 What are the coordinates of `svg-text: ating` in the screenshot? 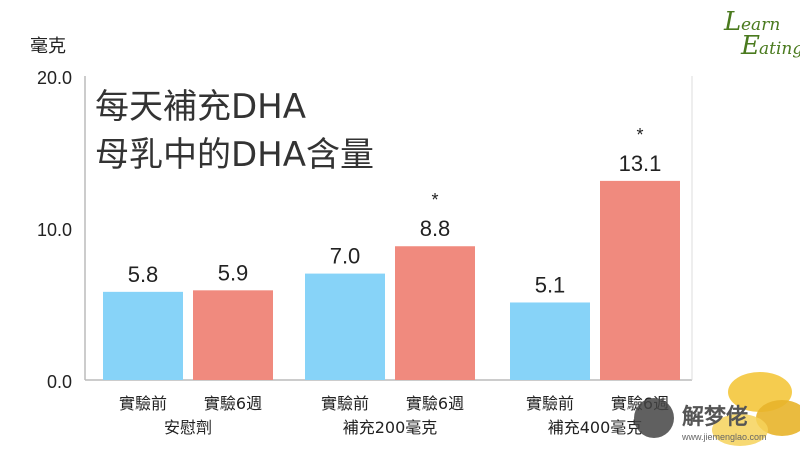 It's located at (779, 49).